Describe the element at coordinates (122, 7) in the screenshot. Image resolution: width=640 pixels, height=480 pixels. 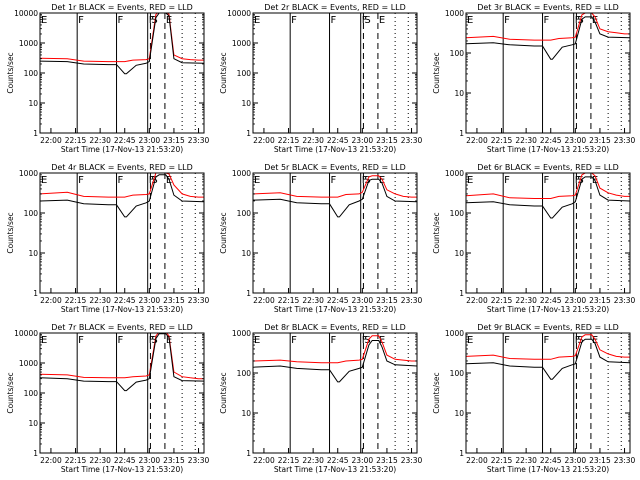
I see `panel-title: Det 1r BLACK = Events, RED = LLD` at that location.